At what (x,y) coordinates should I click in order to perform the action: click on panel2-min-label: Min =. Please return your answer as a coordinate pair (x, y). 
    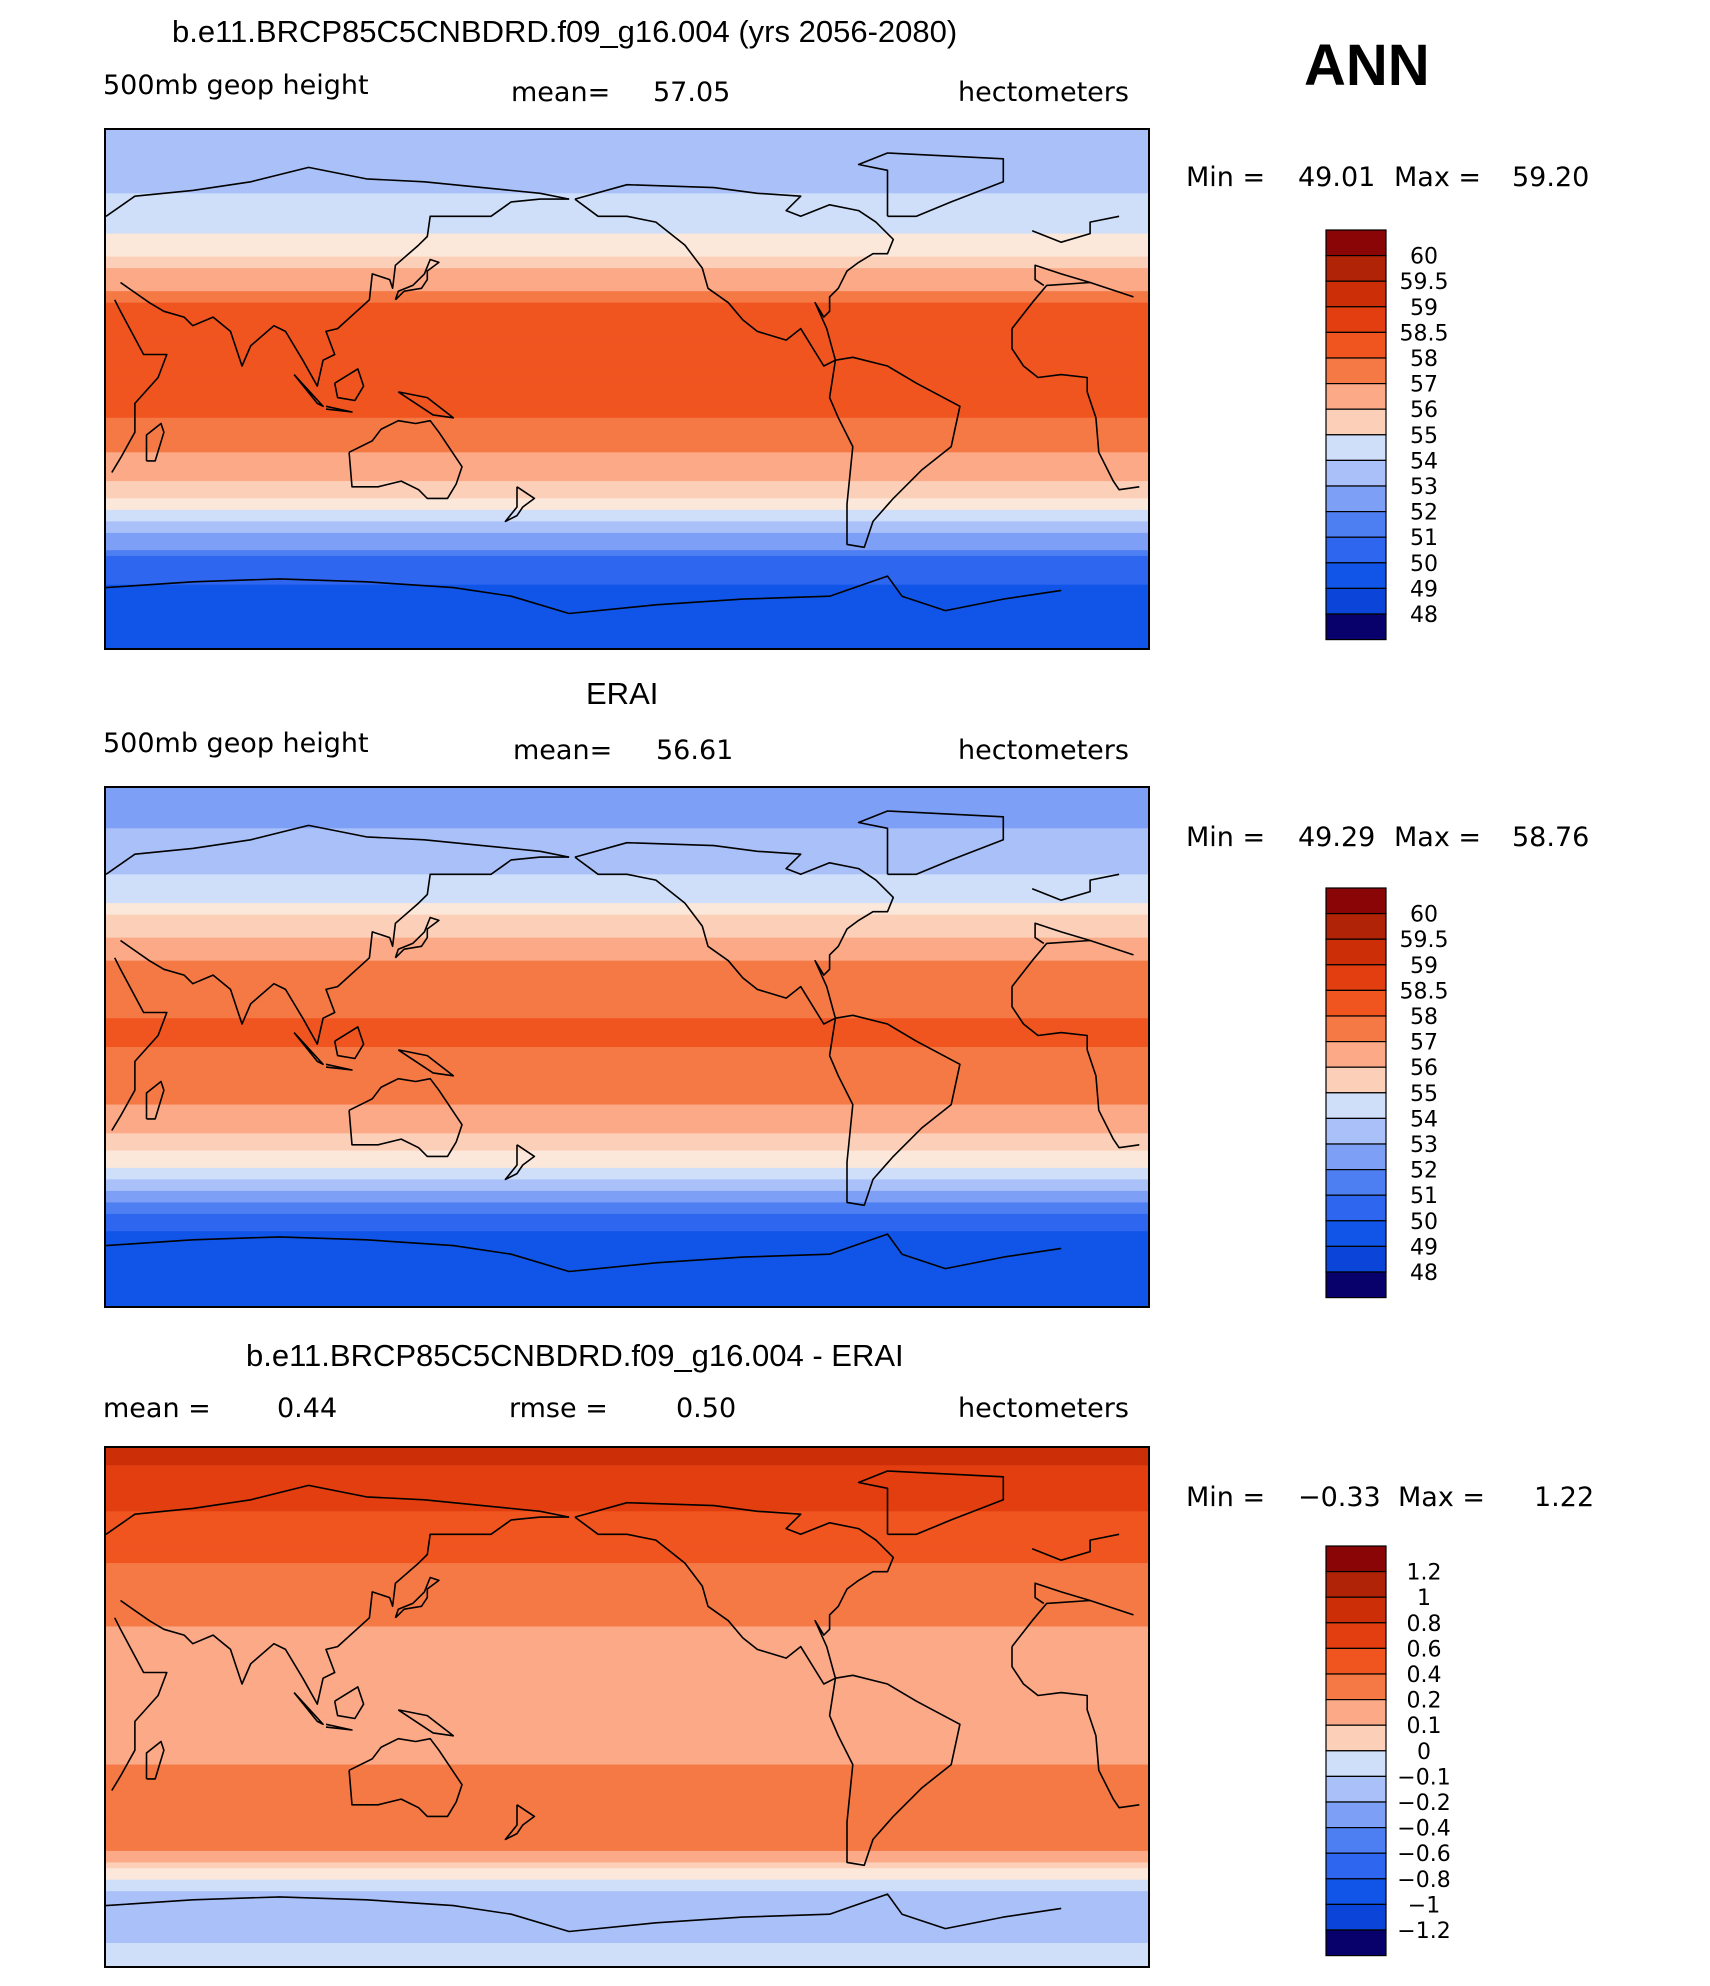
    Looking at the image, I should click on (1226, 837).